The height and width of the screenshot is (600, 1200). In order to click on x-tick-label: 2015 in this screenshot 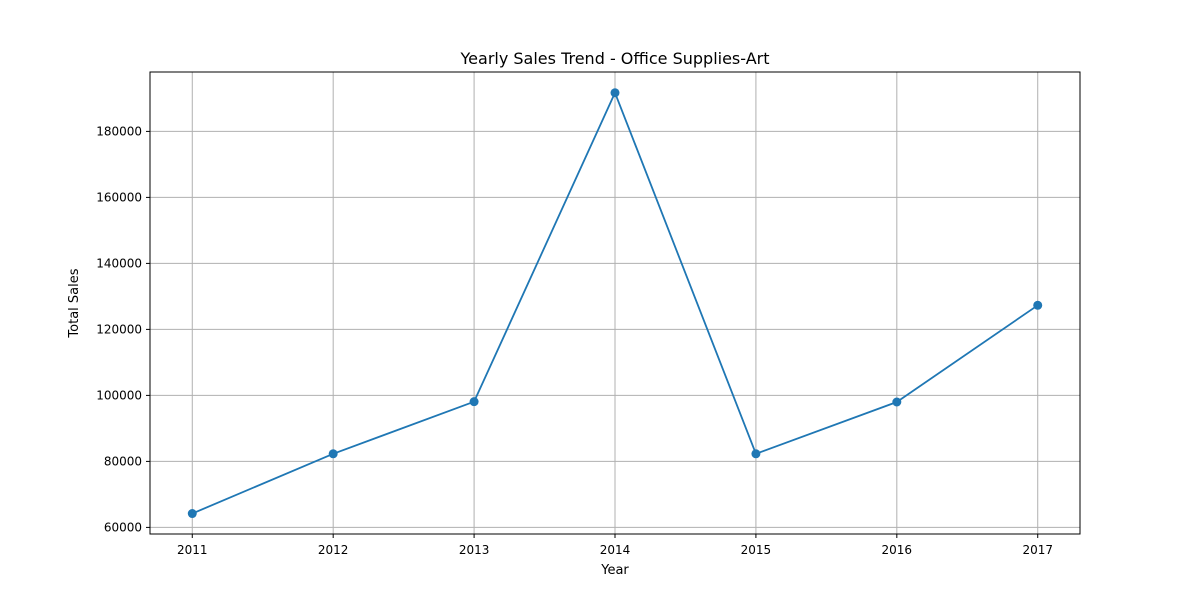, I will do `click(756, 550)`.